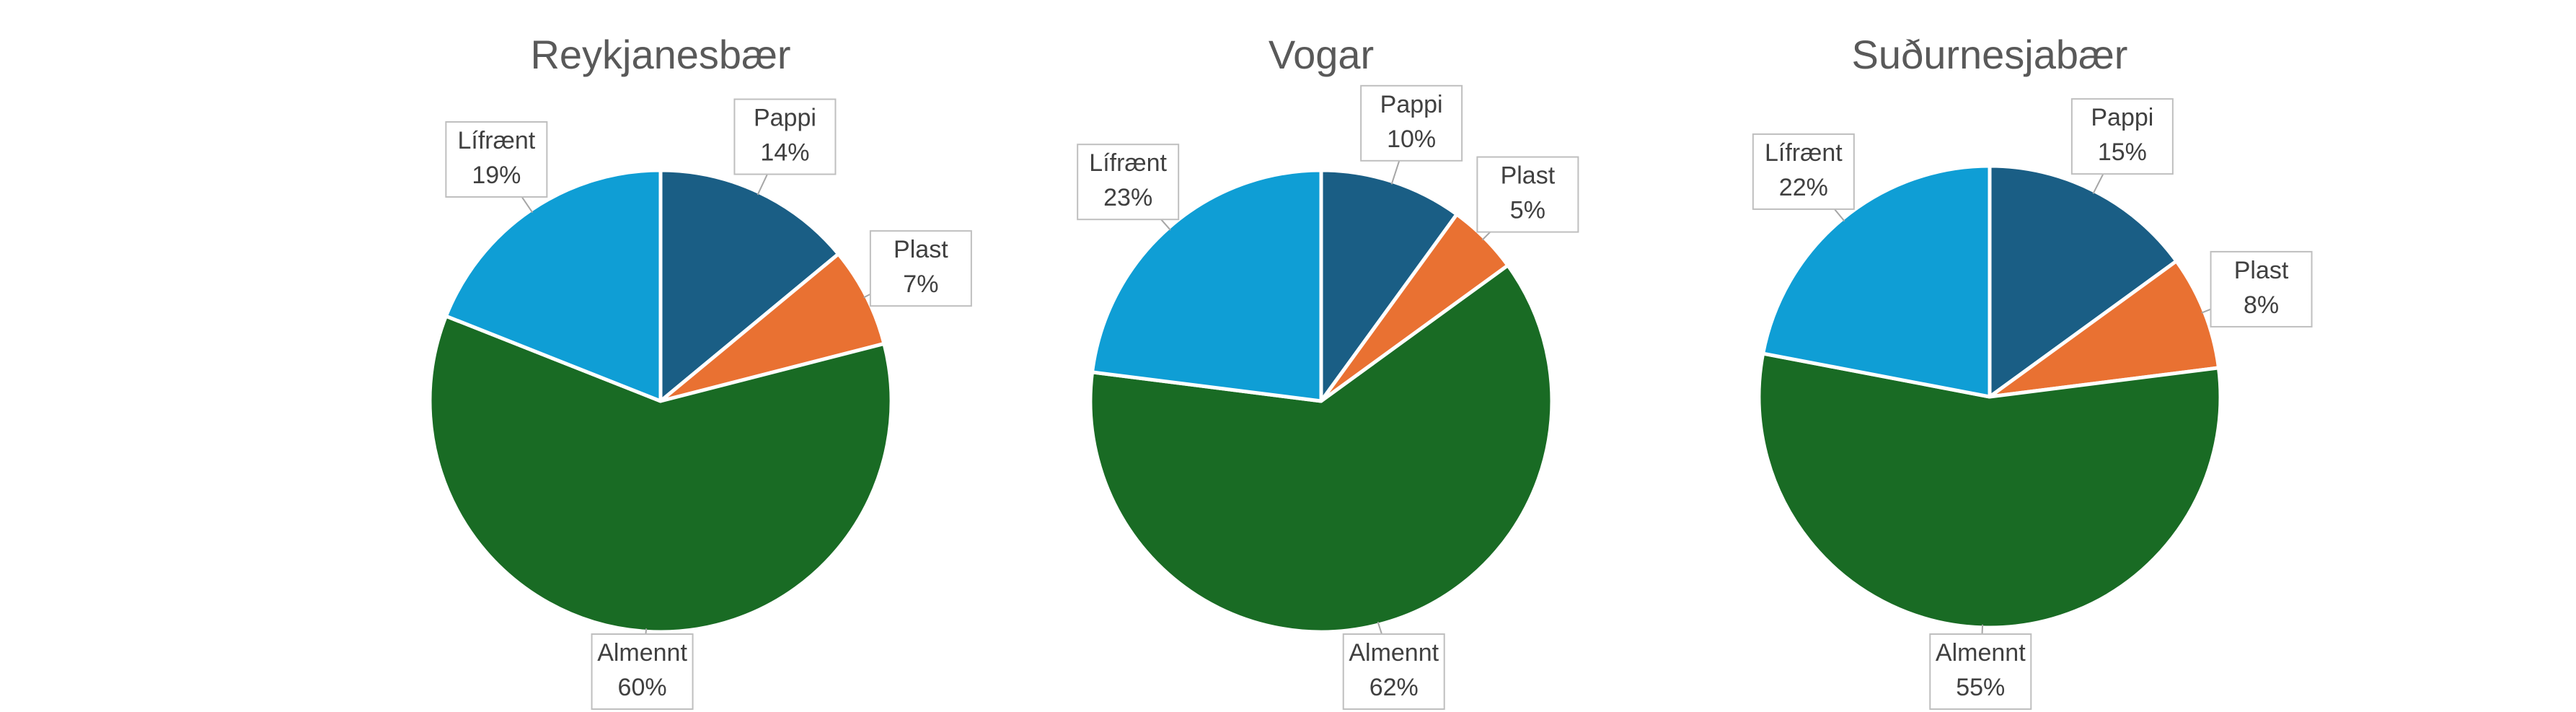 The image size is (2576, 712). Describe the element at coordinates (1127, 198) in the screenshot. I see `value-label: 23%` at that location.